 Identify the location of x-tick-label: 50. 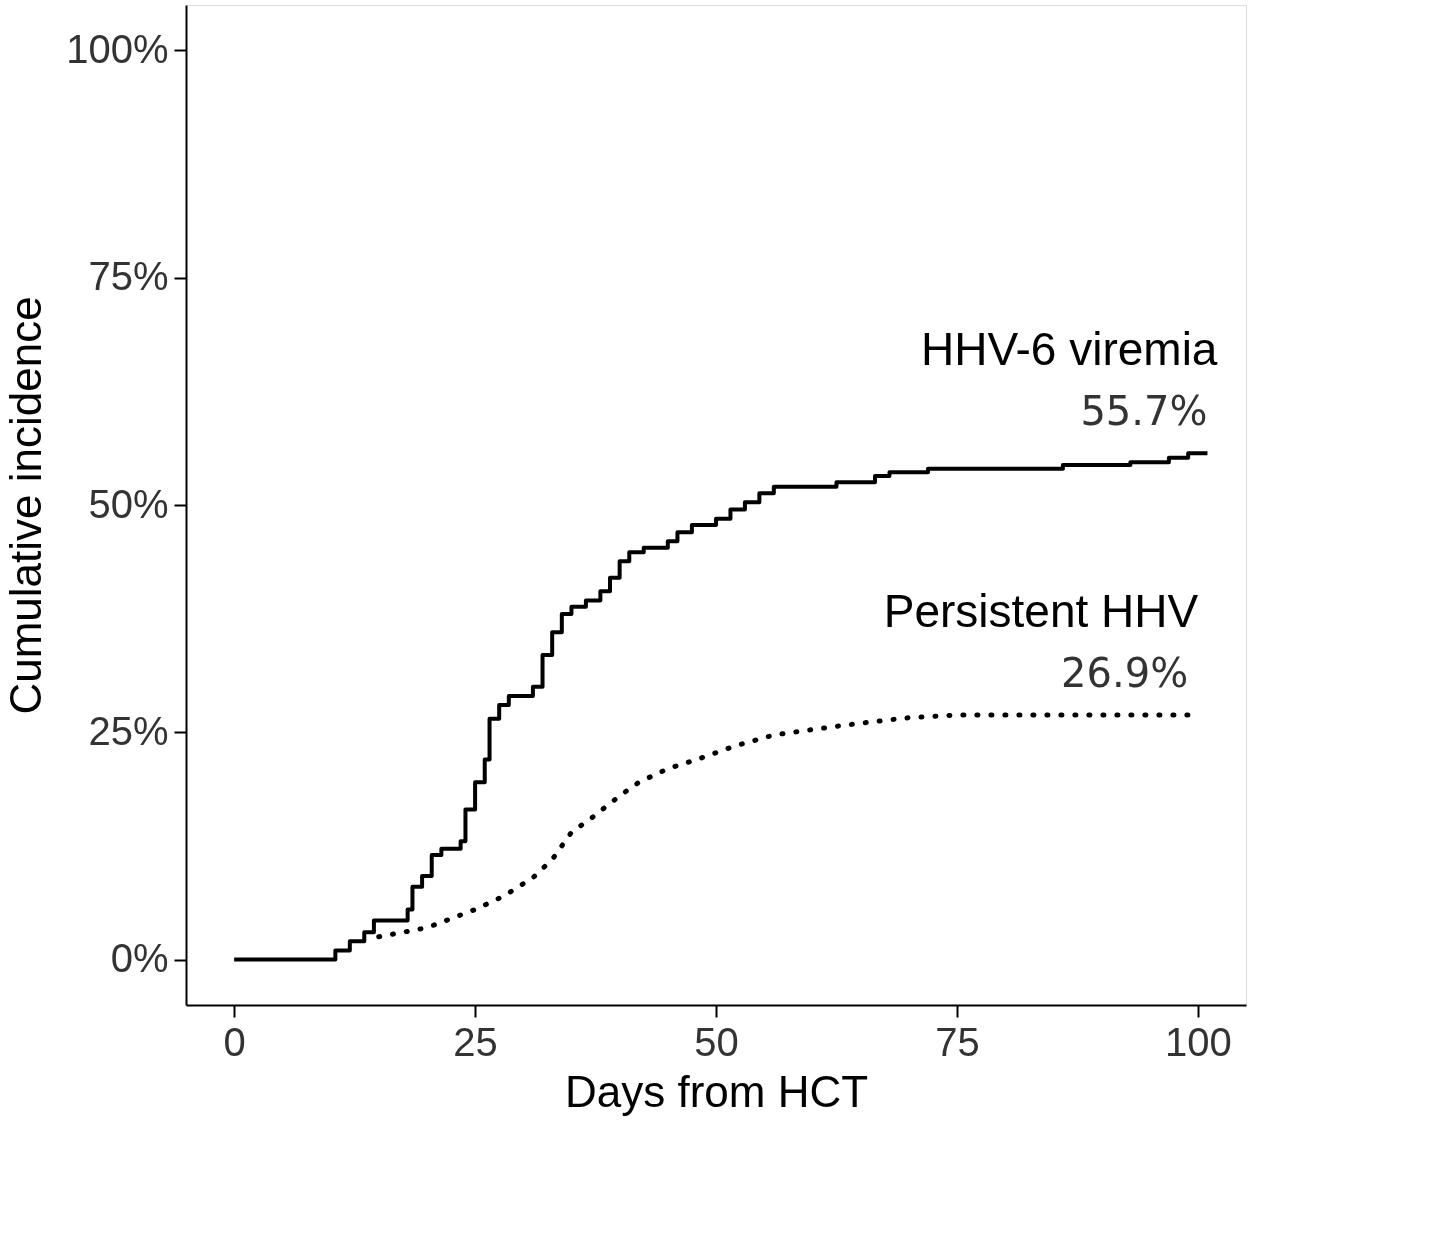
(716, 1041).